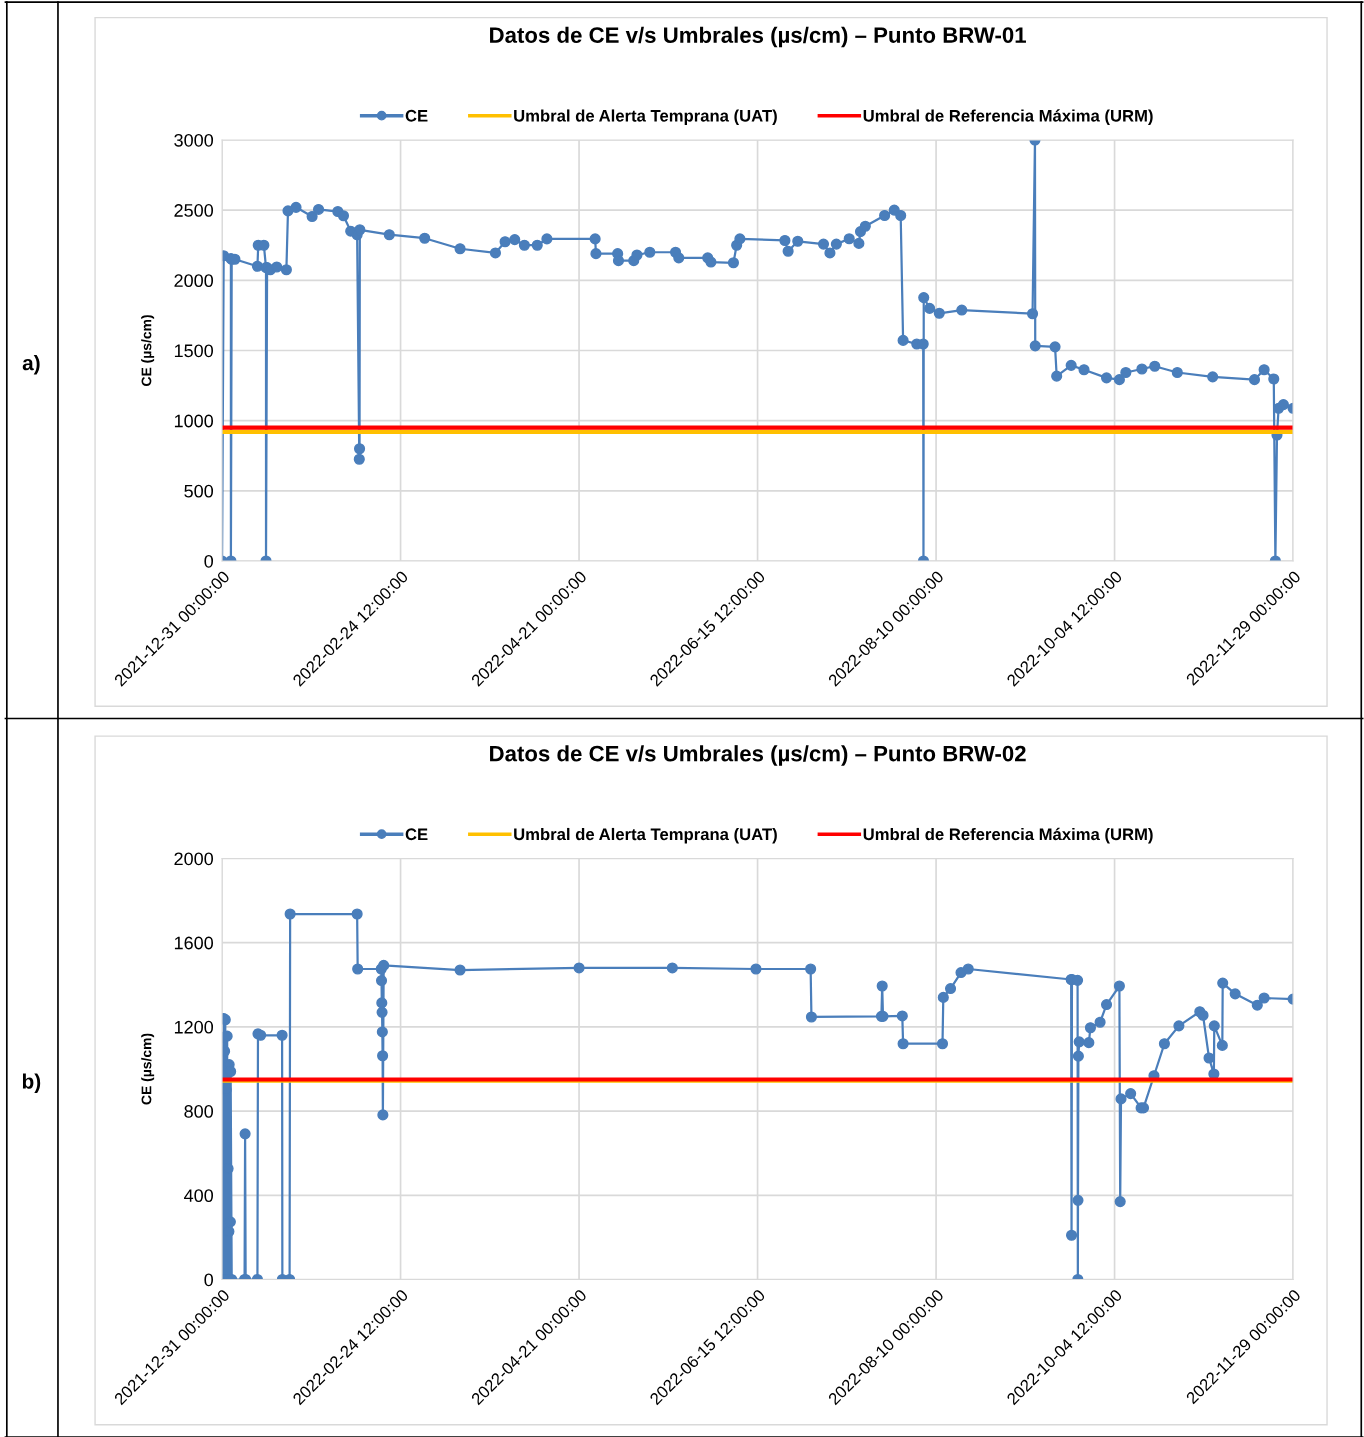 The height and width of the screenshot is (1437, 1364). Describe the element at coordinates (194, 1027) in the screenshot. I see `y-tick-label: 1200` at that location.